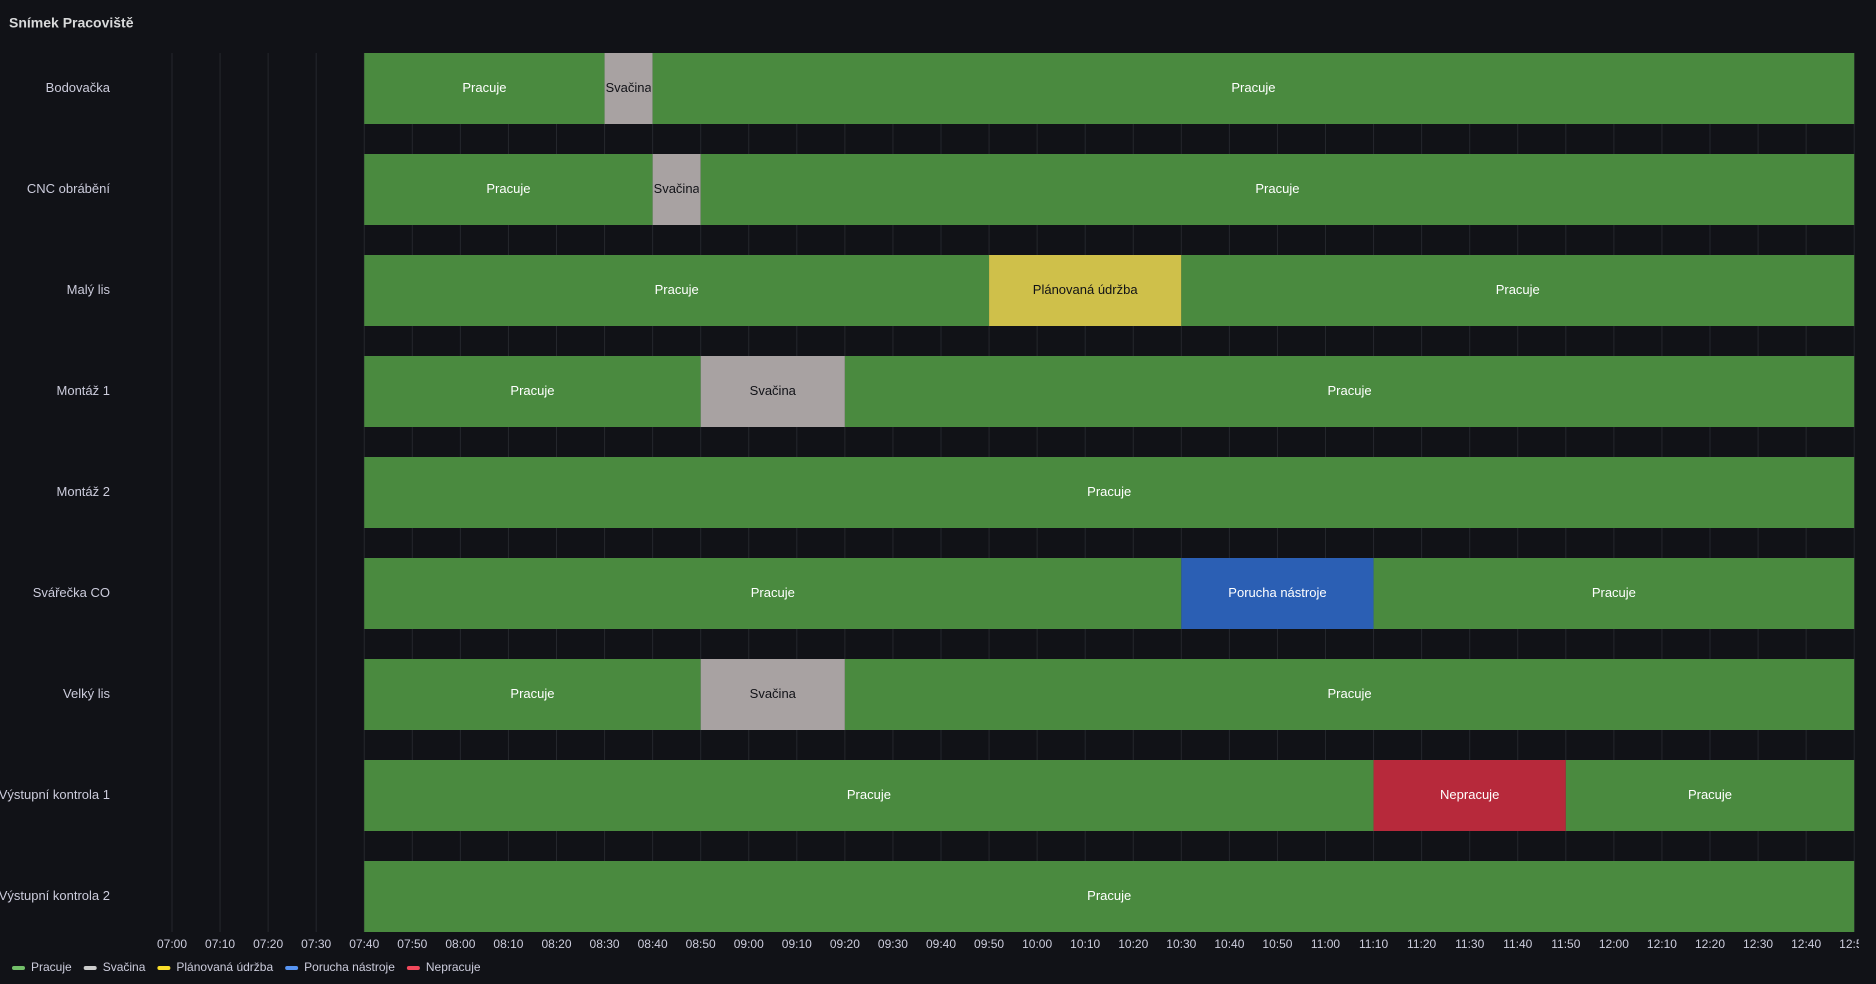 This screenshot has width=1876, height=984. Describe the element at coordinates (1229, 944) in the screenshot. I see `x-tick-label: 10:40` at that location.